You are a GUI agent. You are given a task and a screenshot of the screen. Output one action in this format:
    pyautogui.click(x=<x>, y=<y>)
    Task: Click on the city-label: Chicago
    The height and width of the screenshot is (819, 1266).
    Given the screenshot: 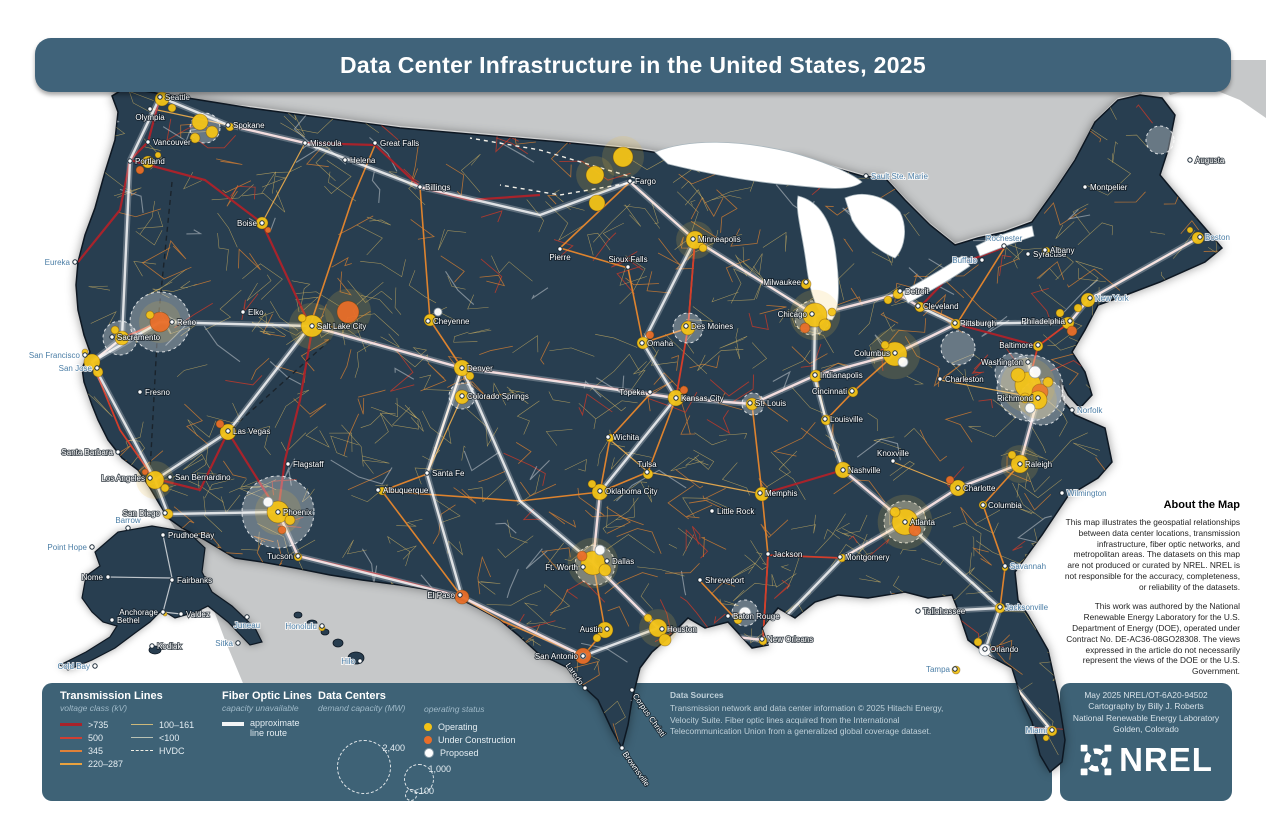 What is the action you would take?
    pyautogui.click(x=793, y=314)
    